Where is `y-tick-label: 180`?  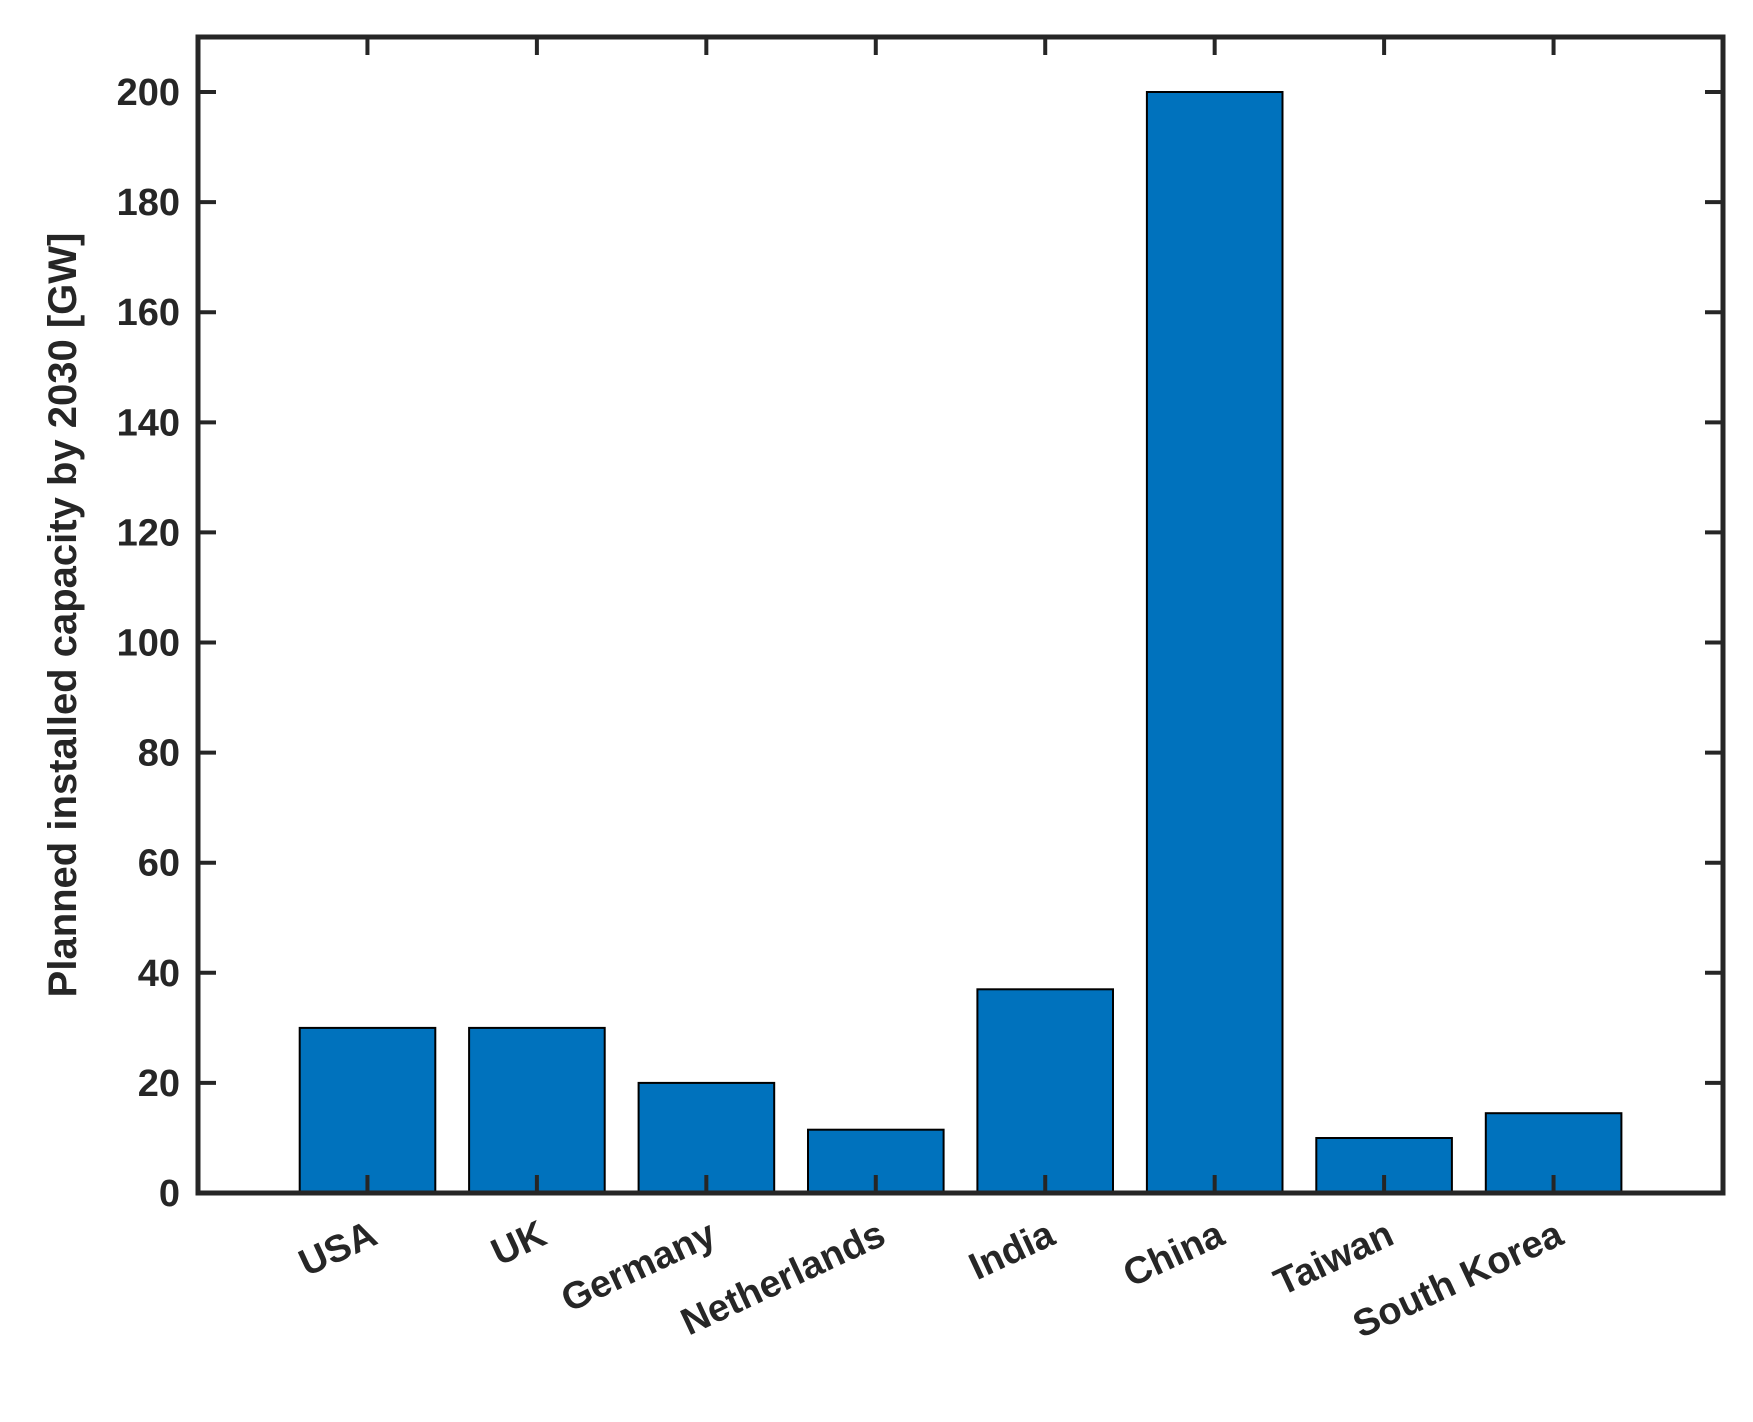 y-tick-label: 180 is located at coordinates (148, 203).